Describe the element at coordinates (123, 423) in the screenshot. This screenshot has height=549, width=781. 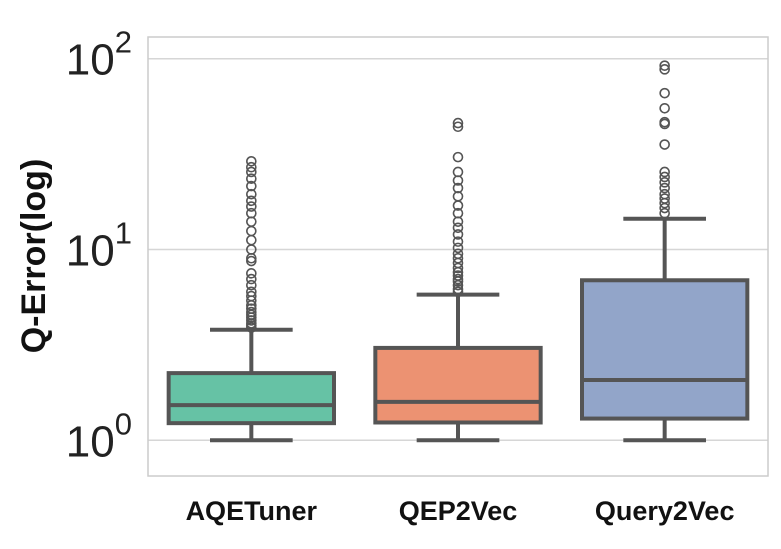
I see `y-tick-exponent: 0` at that location.